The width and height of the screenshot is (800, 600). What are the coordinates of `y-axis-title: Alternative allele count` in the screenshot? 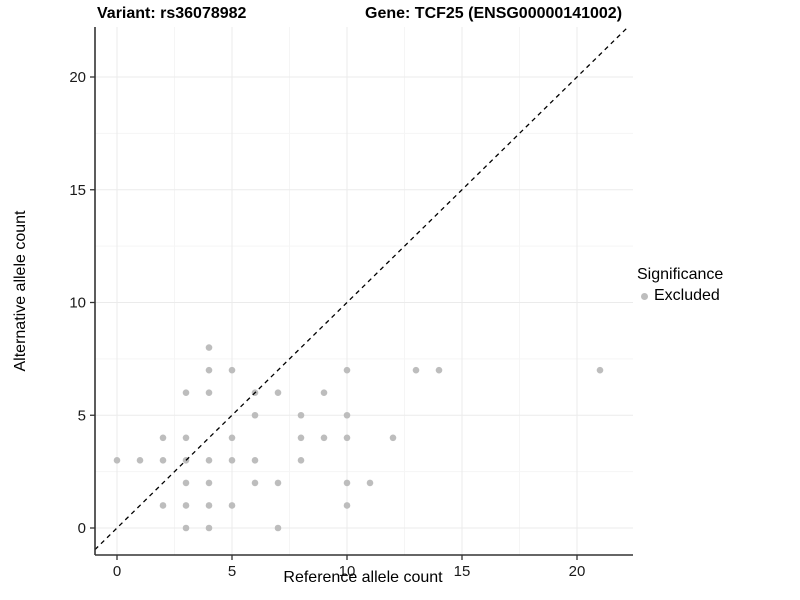 It's located at (20, 291).